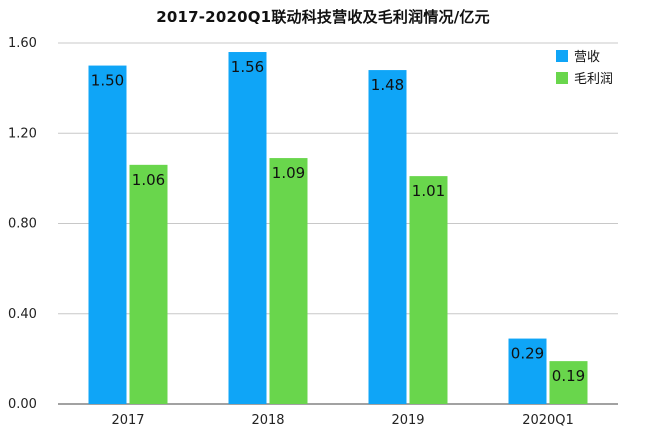  I want to click on y-axis-ticks: 0.00 0.40 0.80 1.20 1.60, so click(22, 224).